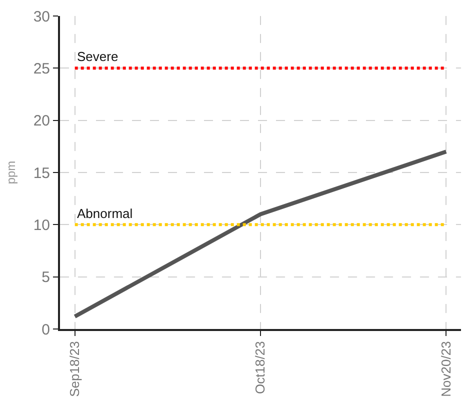 The width and height of the screenshot is (469, 409). Describe the element at coordinates (97, 56) in the screenshot. I see `ref-line-label: Severe` at that location.